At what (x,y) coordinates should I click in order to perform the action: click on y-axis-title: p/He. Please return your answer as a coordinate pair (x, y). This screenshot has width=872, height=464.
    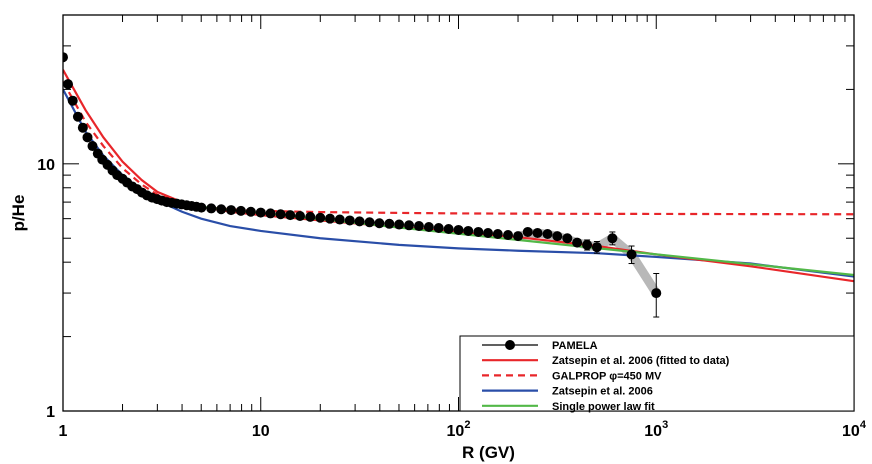
    Looking at the image, I should click on (18, 213).